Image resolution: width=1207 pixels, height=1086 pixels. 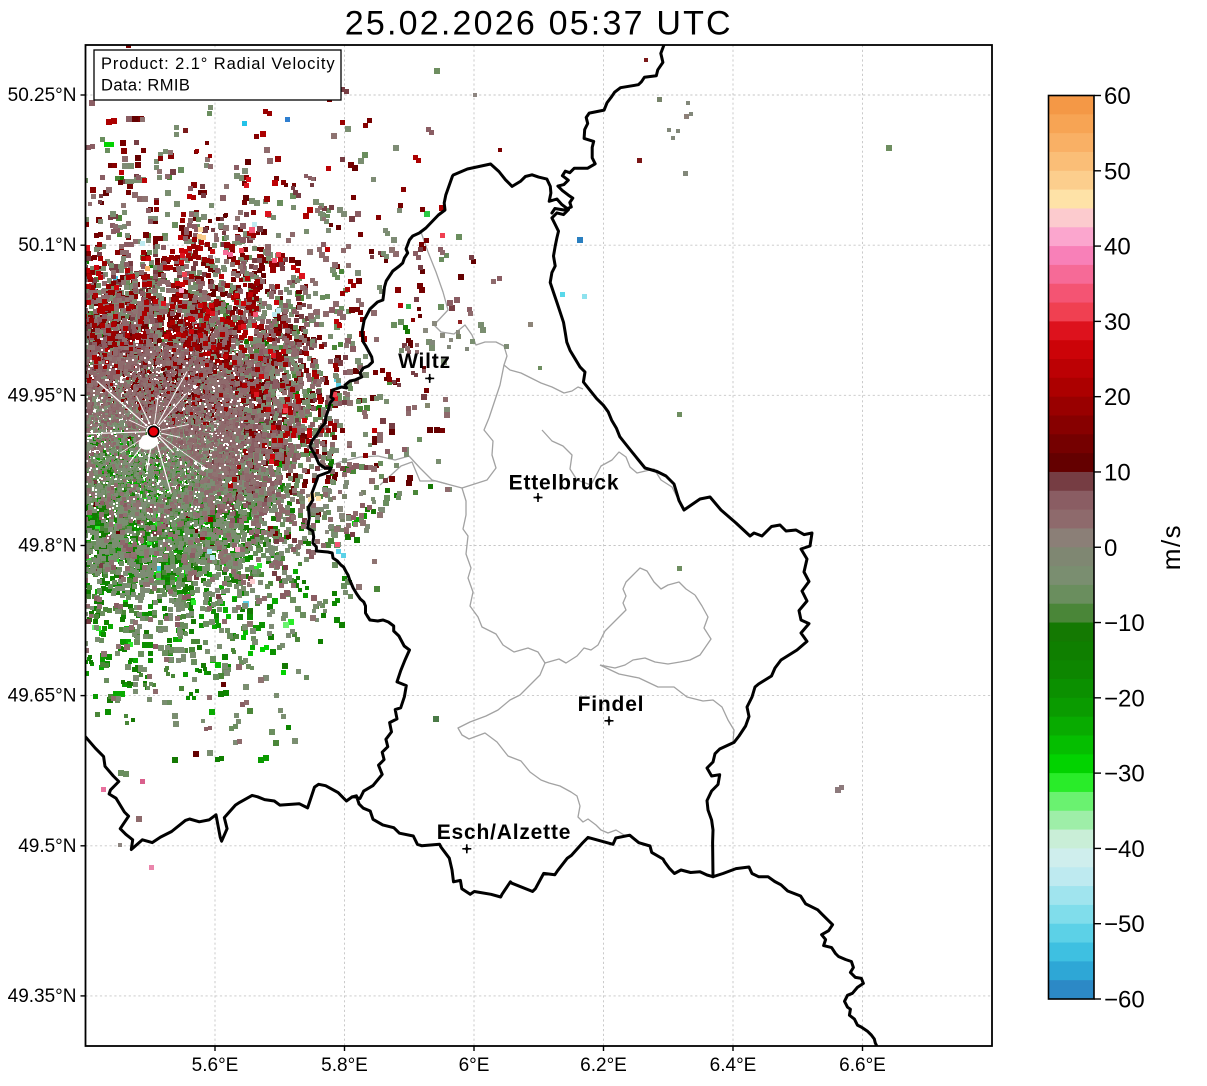 What do you see at coordinates (1117, 472) in the screenshot?
I see `svg-text: 10` at bounding box center [1117, 472].